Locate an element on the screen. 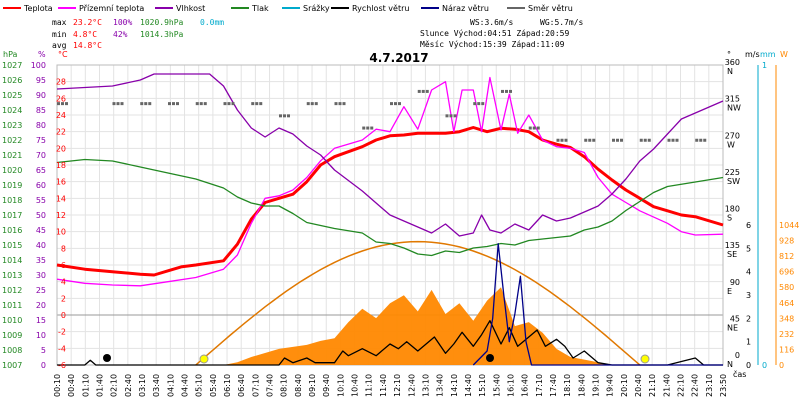  pressure-tick-label: 1016 is located at coordinates (12, 230).